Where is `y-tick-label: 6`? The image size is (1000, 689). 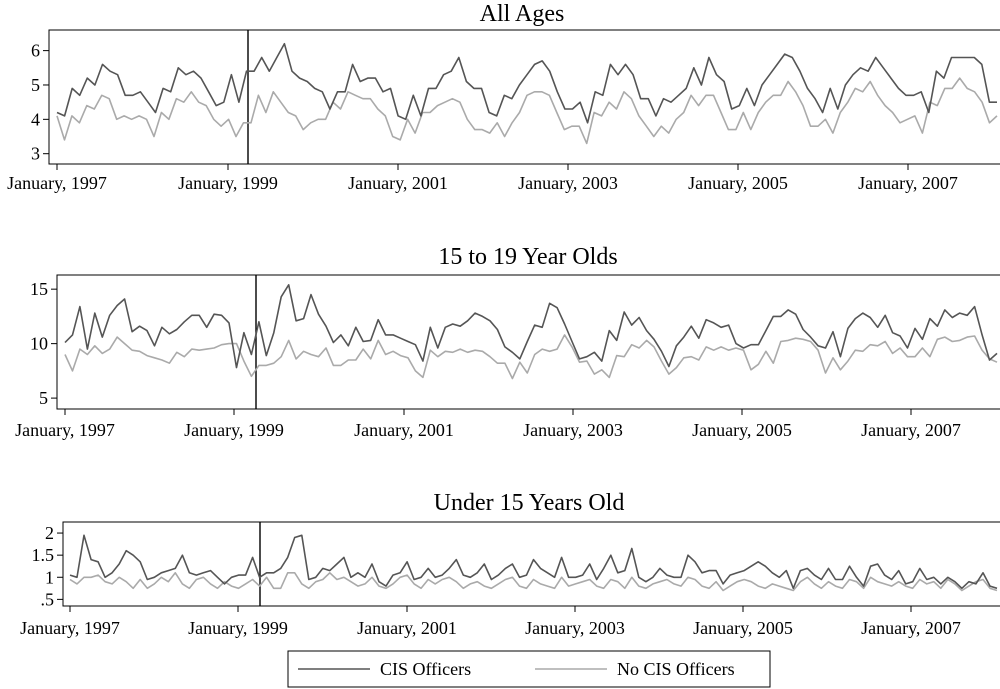
y-tick-label: 6 is located at coordinates (35, 51).